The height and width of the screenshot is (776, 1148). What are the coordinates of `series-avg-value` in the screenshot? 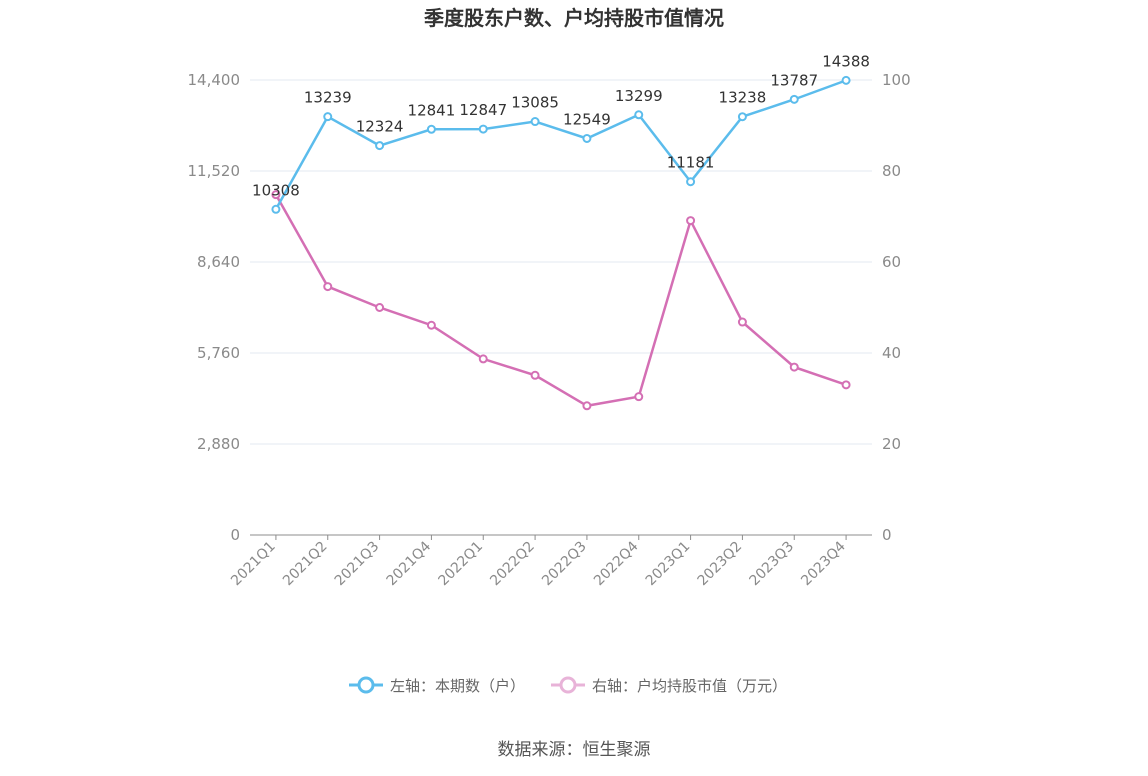 It's located at (561, 300).